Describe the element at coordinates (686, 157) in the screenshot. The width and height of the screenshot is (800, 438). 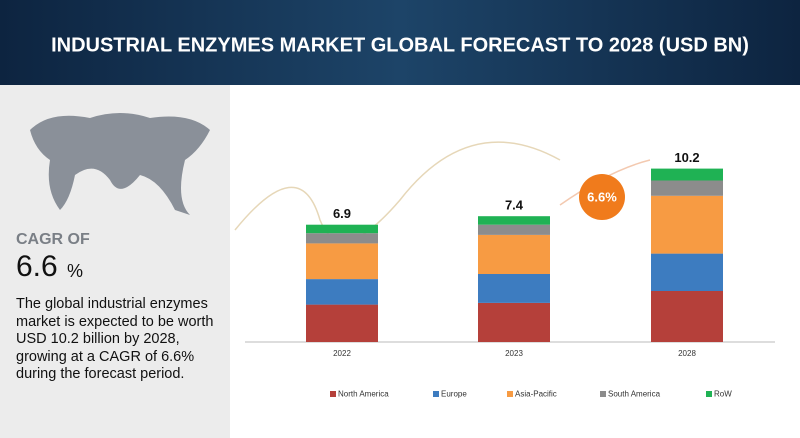
I see `total-label: 10.2` at that location.